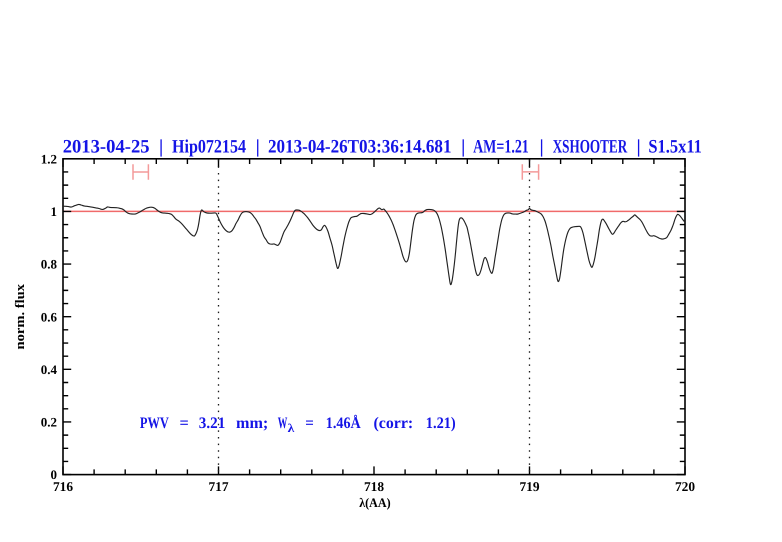  Describe the element at coordinates (49, 369) in the screenshot. I see `svg-text: 0.4` at that location.